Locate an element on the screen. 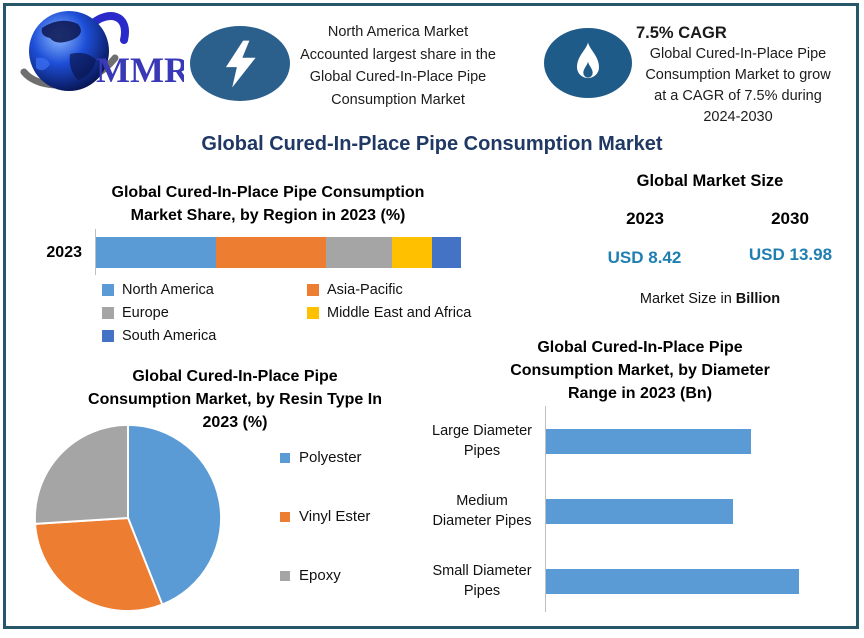 This screenshot has width=864, height=638. mmr-logo: MMR is located at coordinates (102, 51).